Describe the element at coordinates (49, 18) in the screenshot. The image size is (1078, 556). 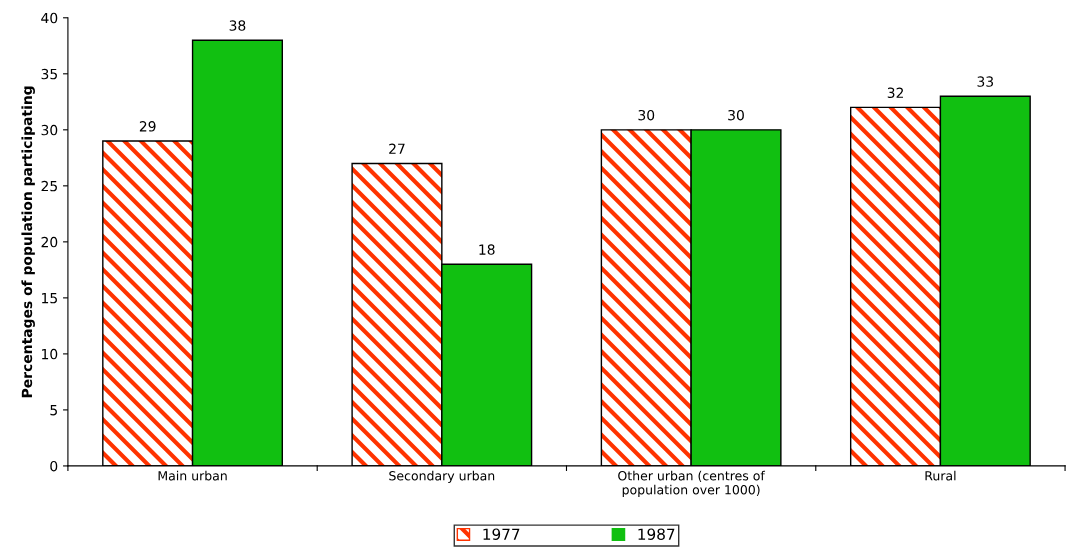
I see `y-tick-label: 40` at that location.